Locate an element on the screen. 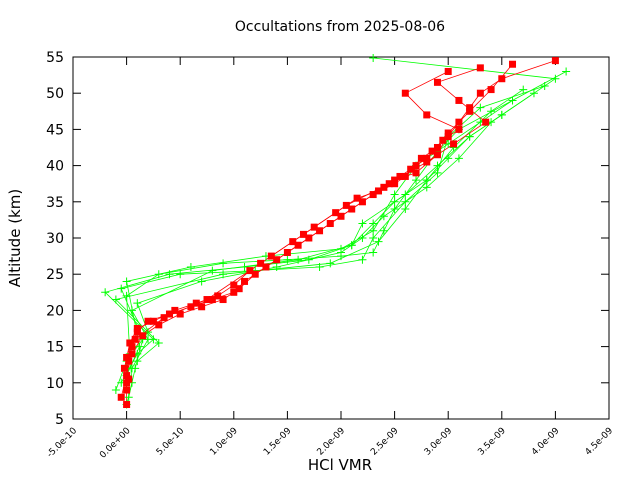 The image size is (640, 480). y-tick-label: 40 is located at coordinates (55, 167).